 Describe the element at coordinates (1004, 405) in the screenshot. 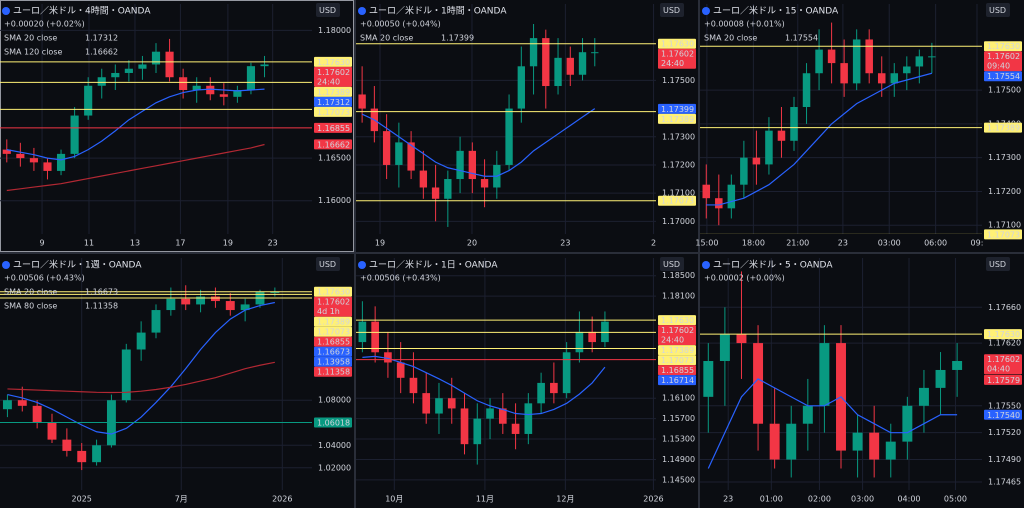

I see `y-tick-label: 1.17550` at that location.